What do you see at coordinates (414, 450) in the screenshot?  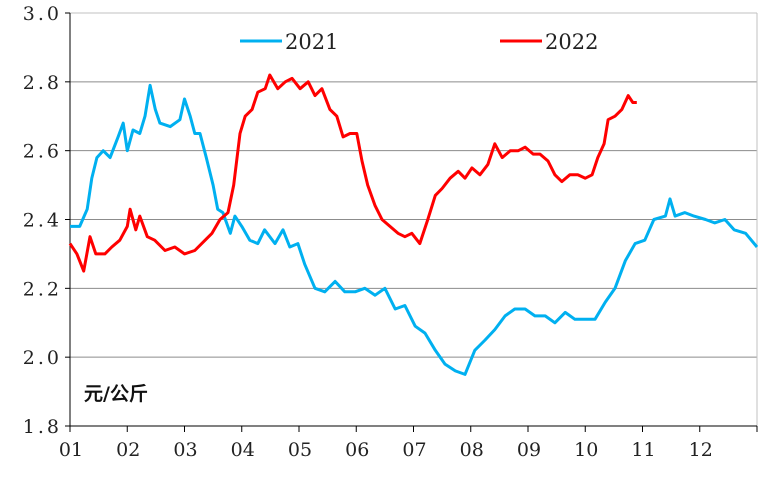 I see `x-tick-label: 07` at bounding box center [414, 450].